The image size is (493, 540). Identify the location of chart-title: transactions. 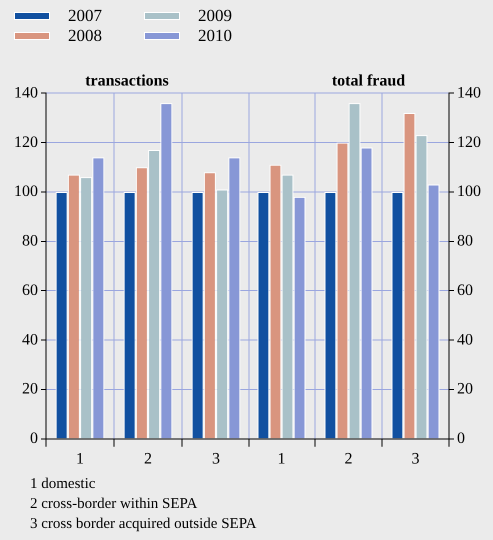
(127, 81).